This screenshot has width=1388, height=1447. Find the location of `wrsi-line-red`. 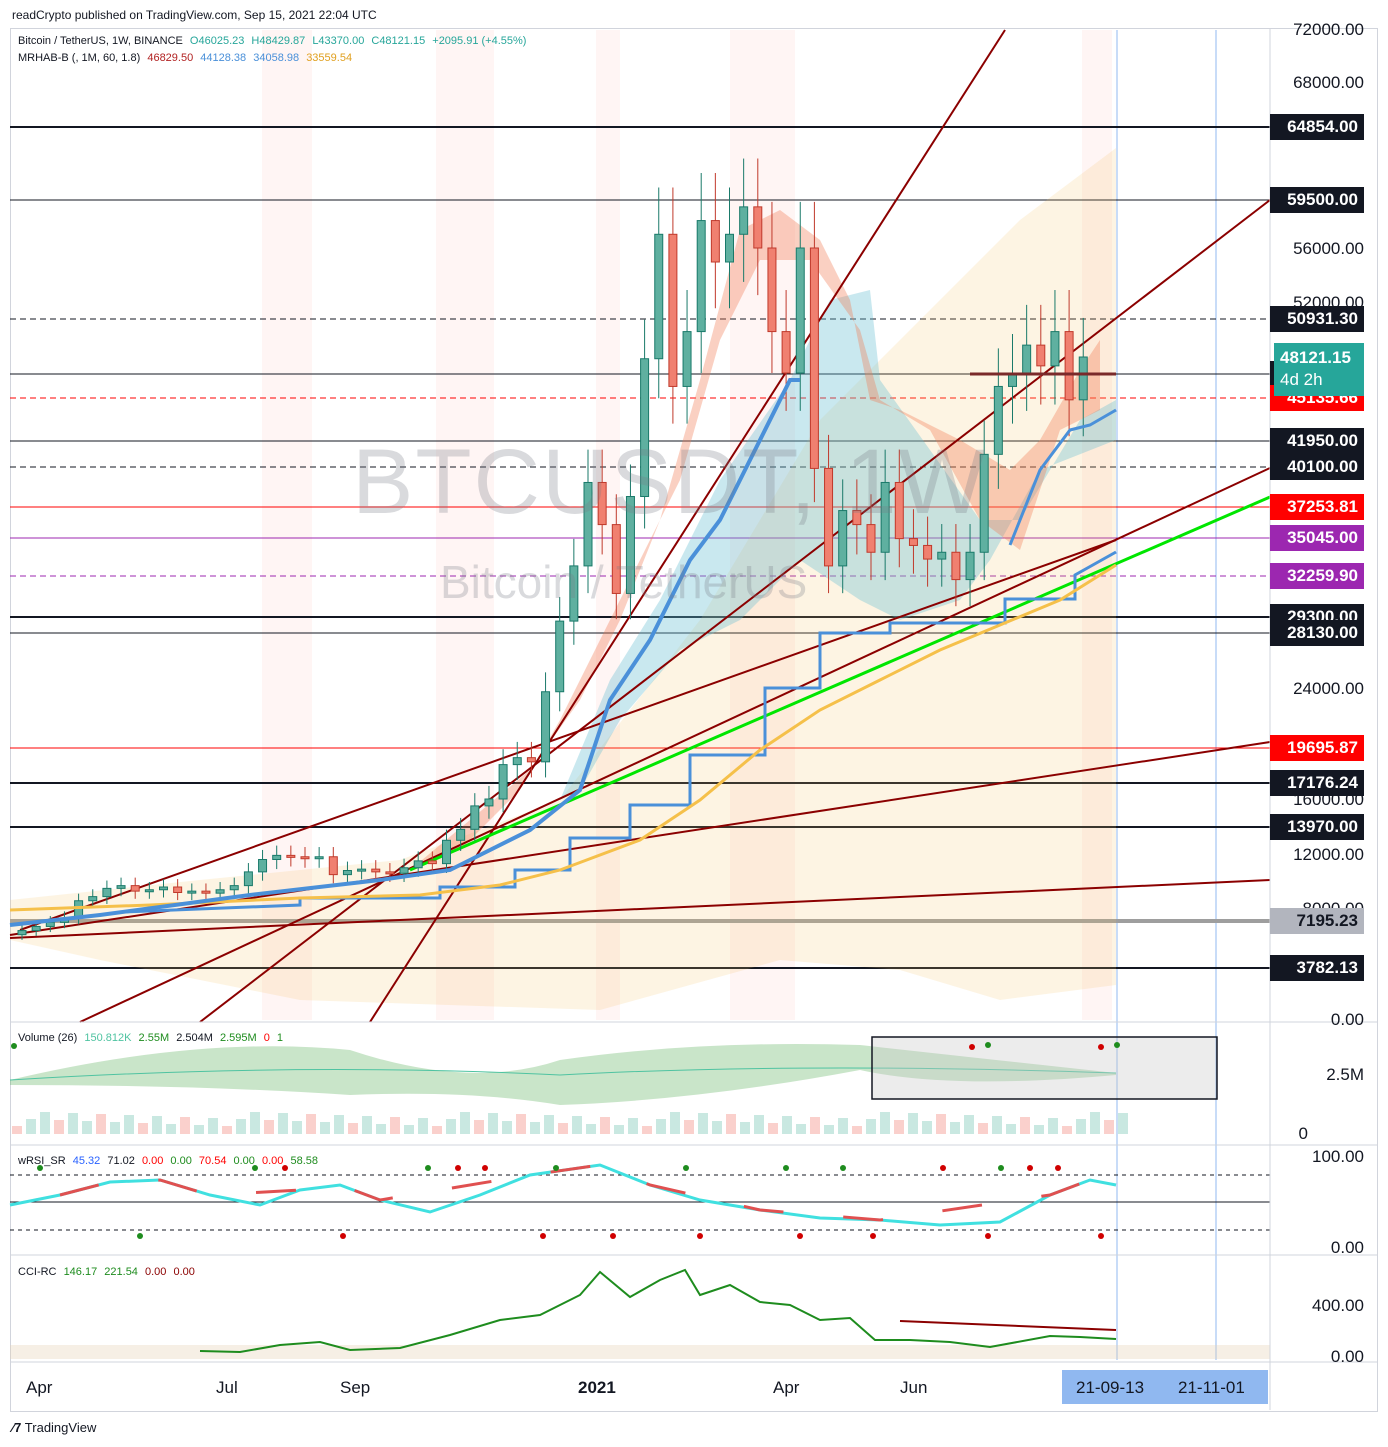

wrsi-line-red is located at coordinates (588, 1192).